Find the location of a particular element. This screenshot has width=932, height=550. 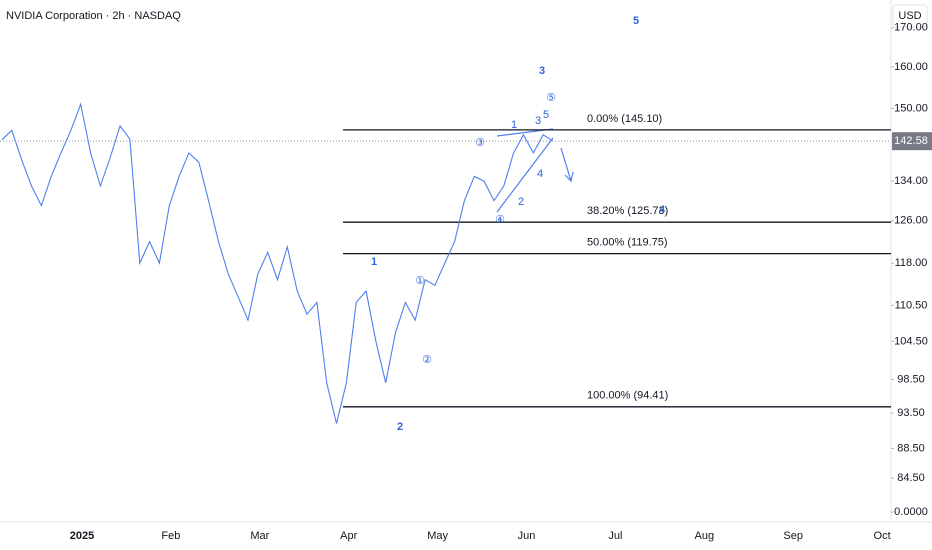

sub-wave-label: 4 is located at coordinates (540, 174).